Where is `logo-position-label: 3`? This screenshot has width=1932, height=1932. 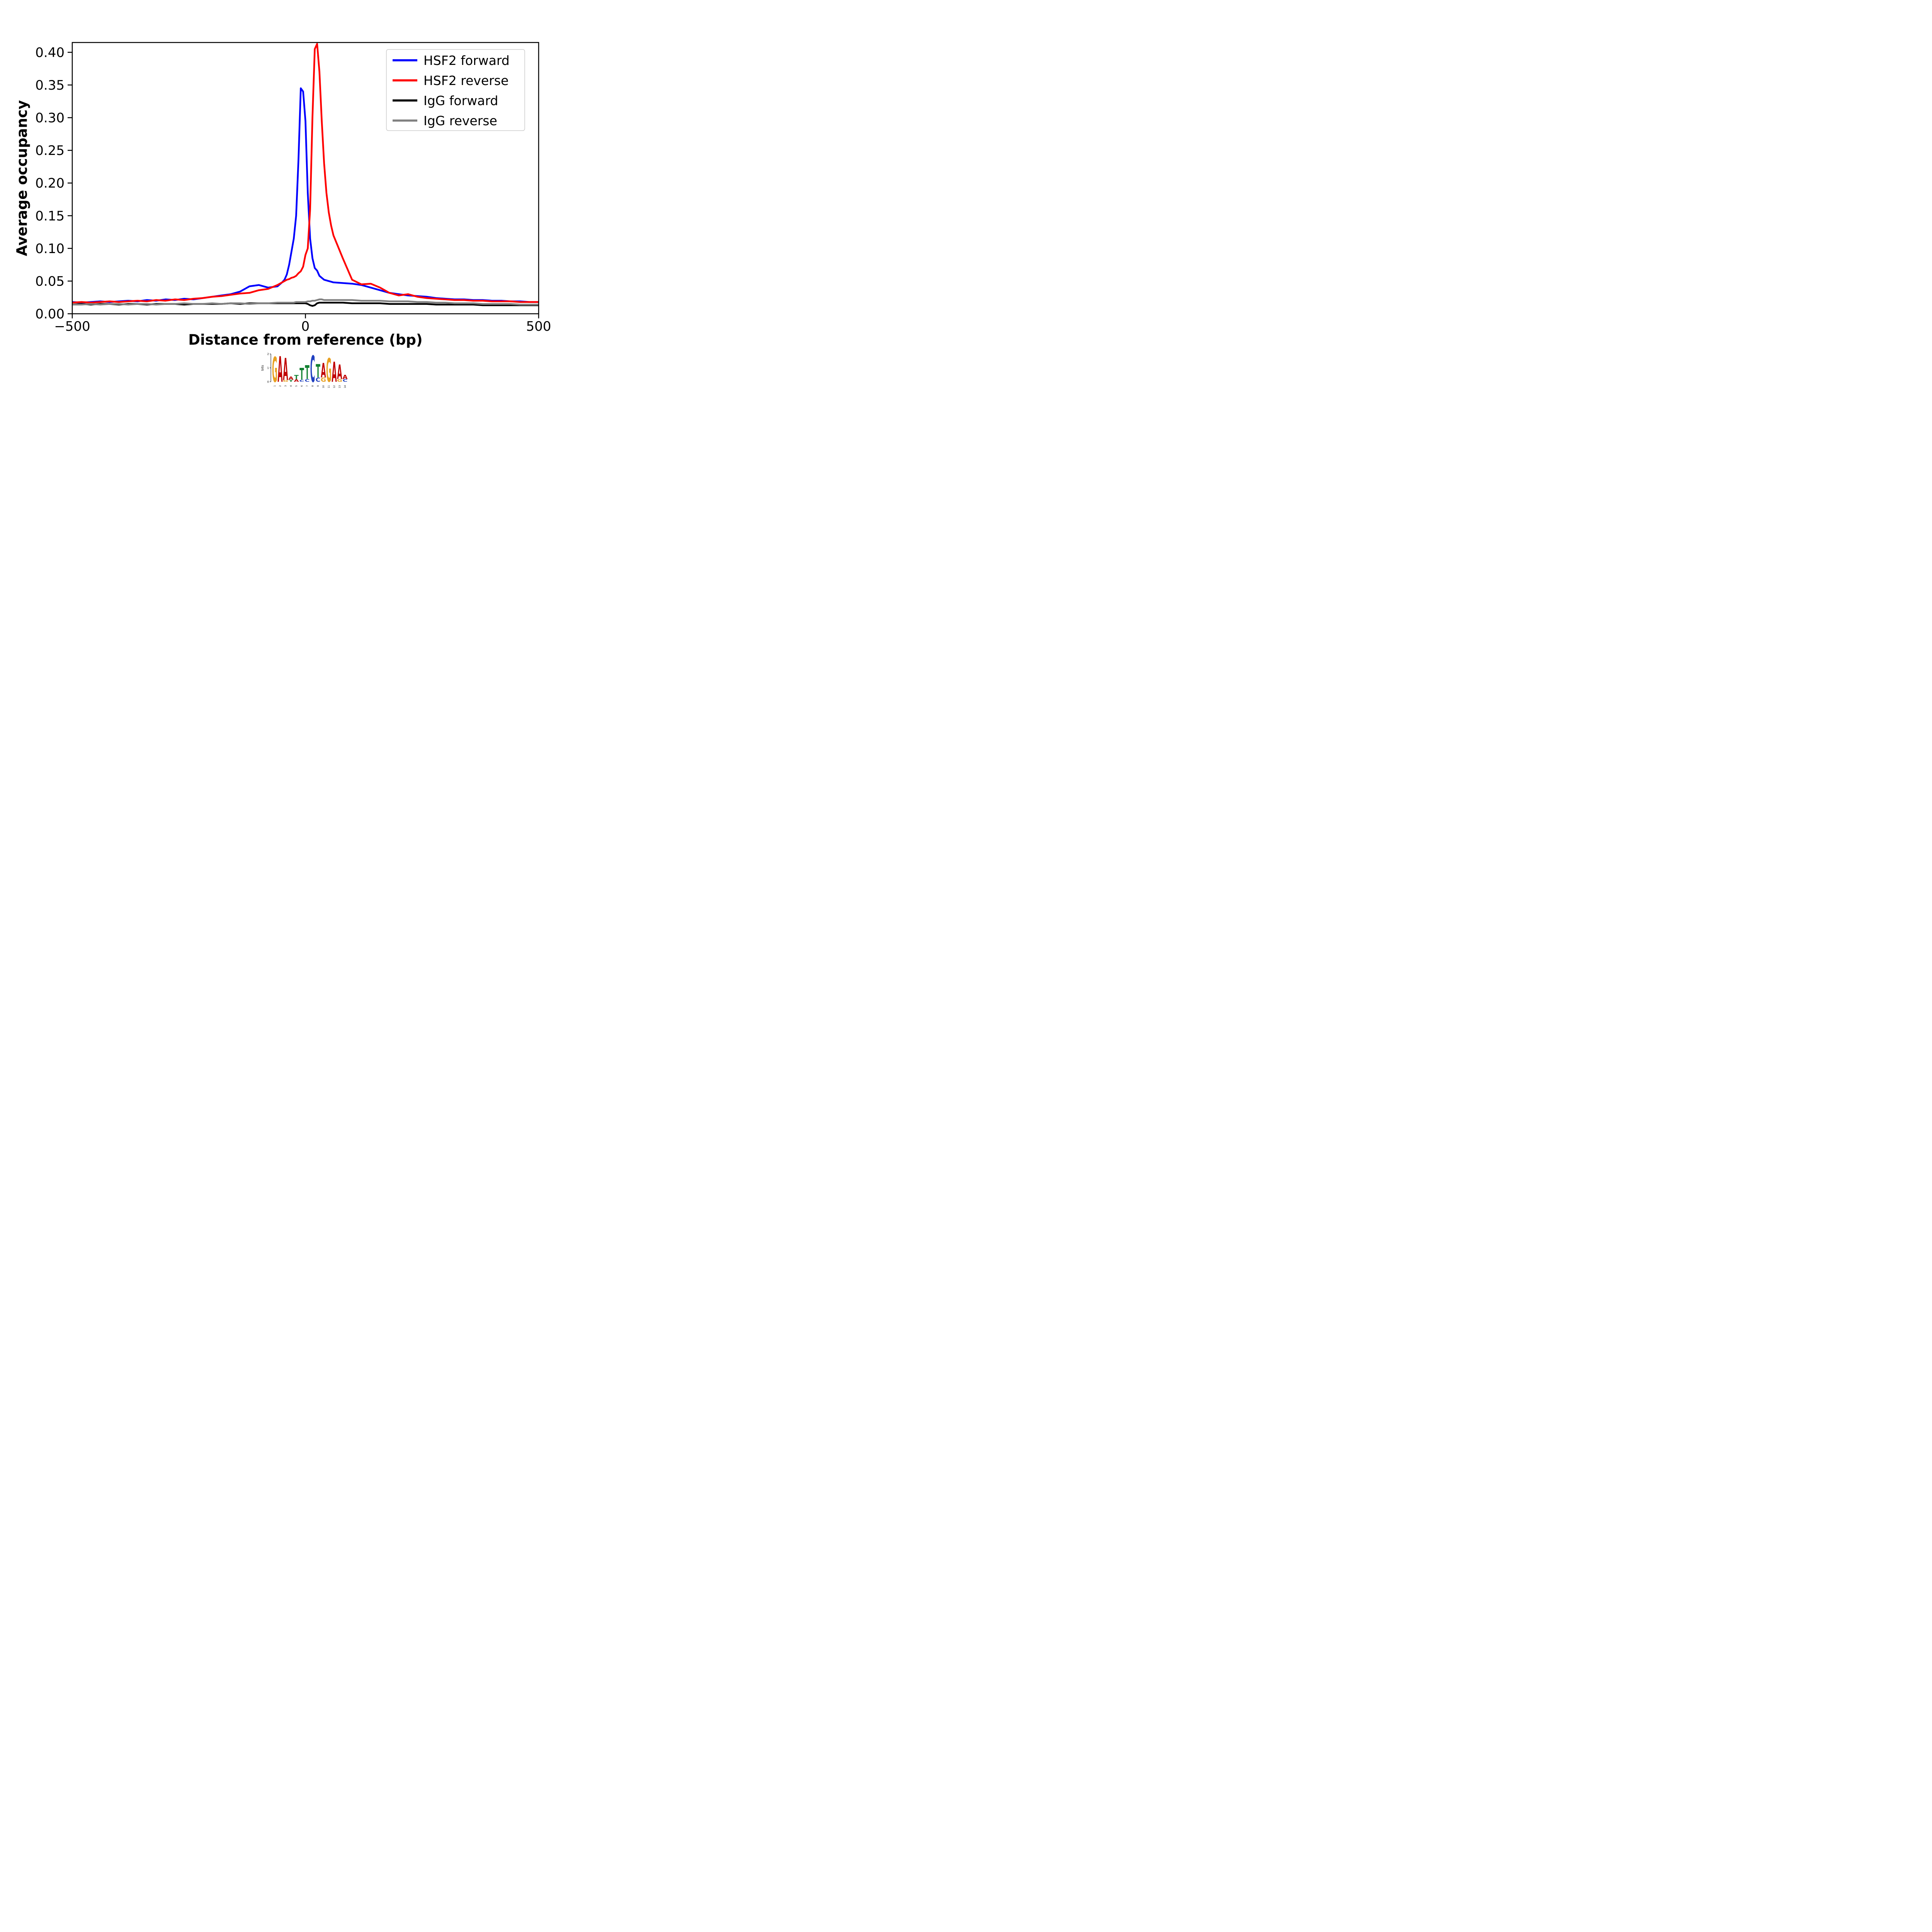
logo-position-label: 3 is located at coordinates (285, 386).